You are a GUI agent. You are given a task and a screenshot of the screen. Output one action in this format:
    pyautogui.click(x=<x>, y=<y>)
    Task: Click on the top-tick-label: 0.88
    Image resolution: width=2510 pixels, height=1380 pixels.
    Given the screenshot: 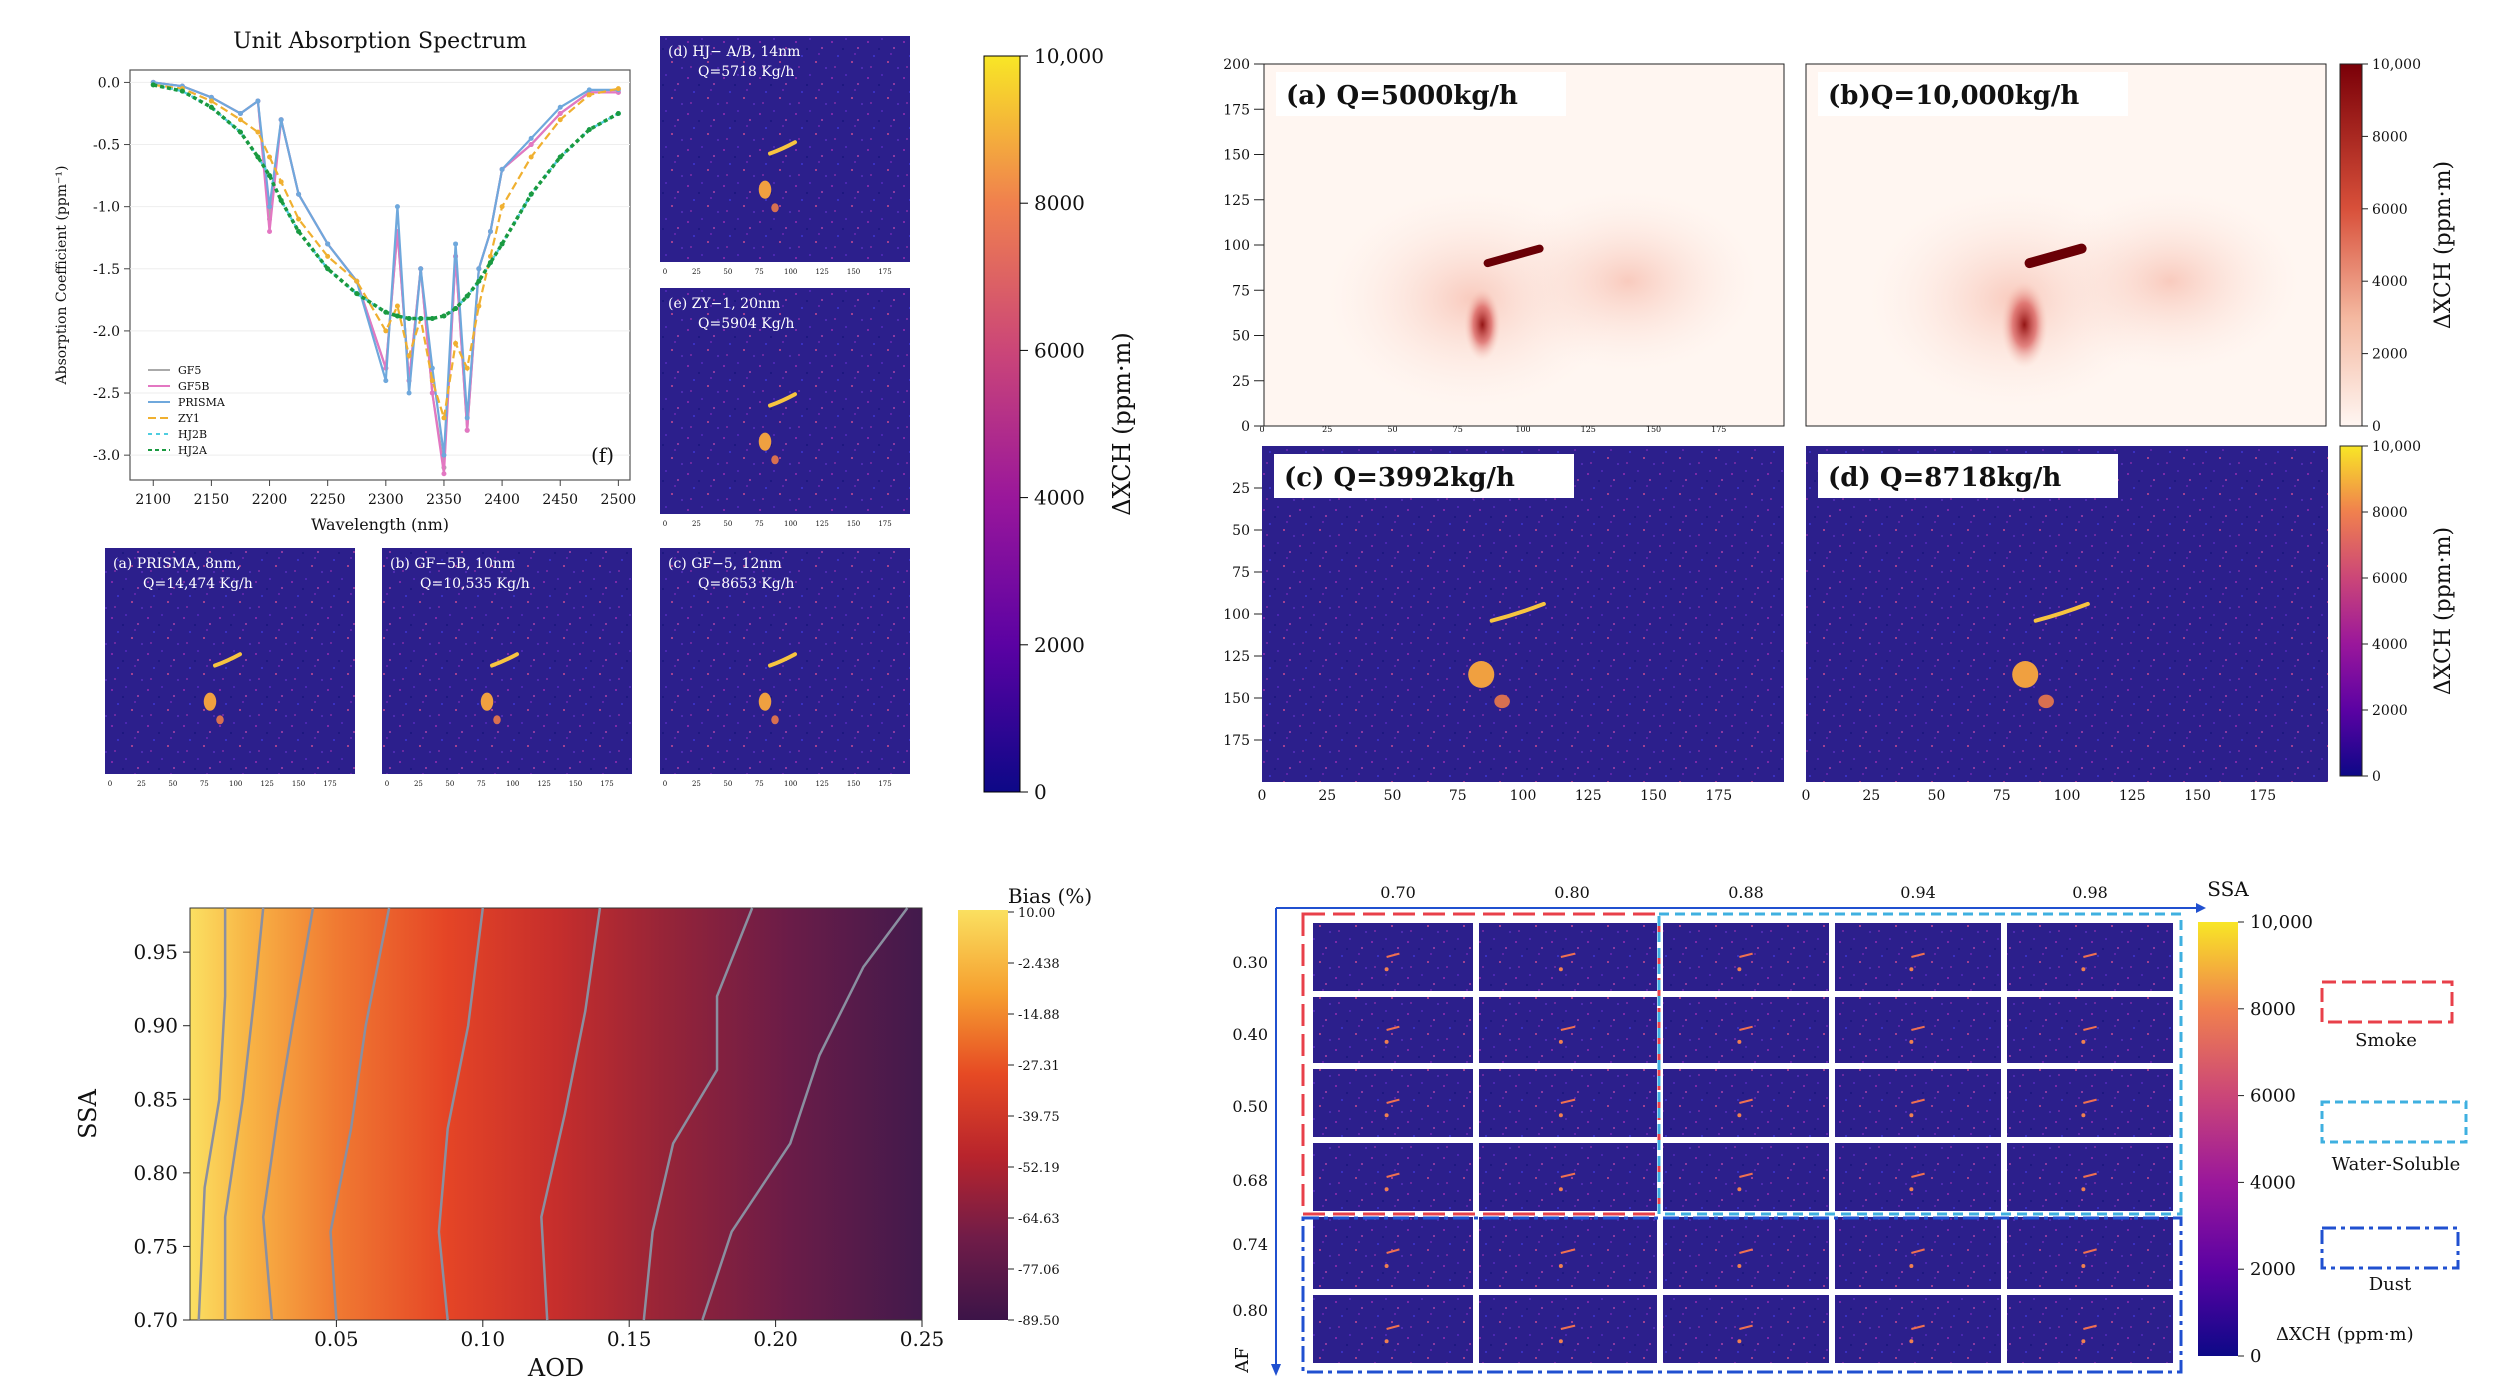 What is the action you would take?
    pyautogui.click(x=1746, y=892)
    